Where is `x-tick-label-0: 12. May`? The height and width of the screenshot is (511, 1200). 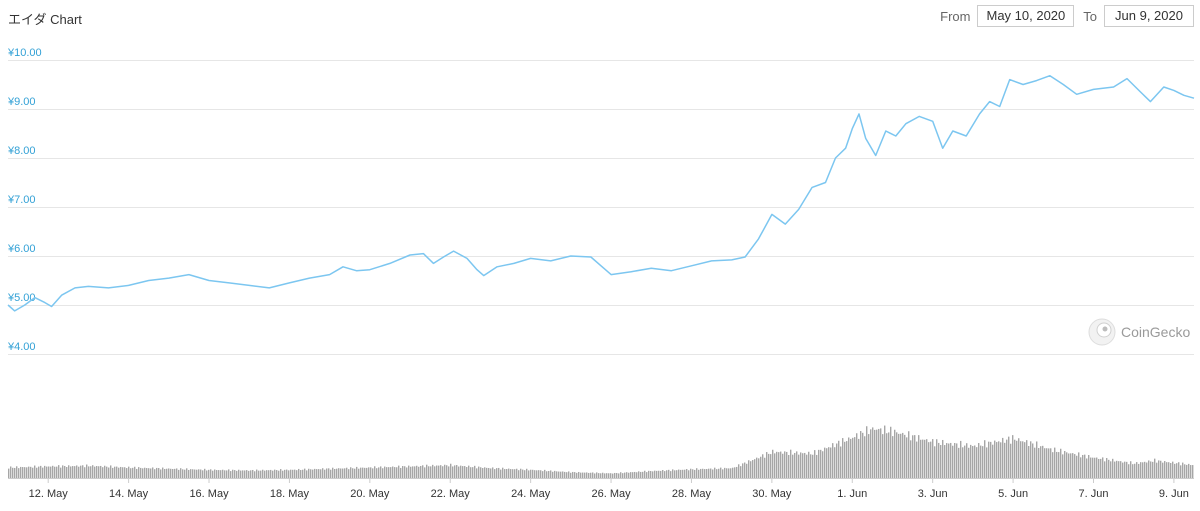
x-tick-label-0: 12. May is located at coordinates (49, 494).